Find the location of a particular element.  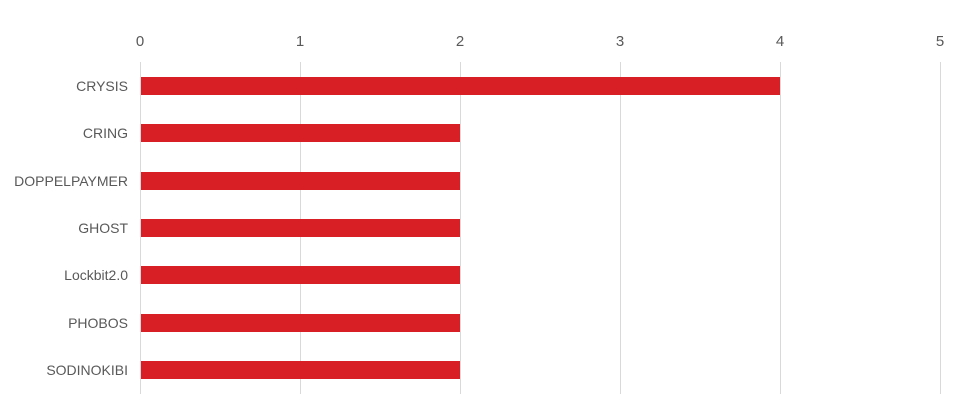

bar-cring is located at coordinates (300, 133).